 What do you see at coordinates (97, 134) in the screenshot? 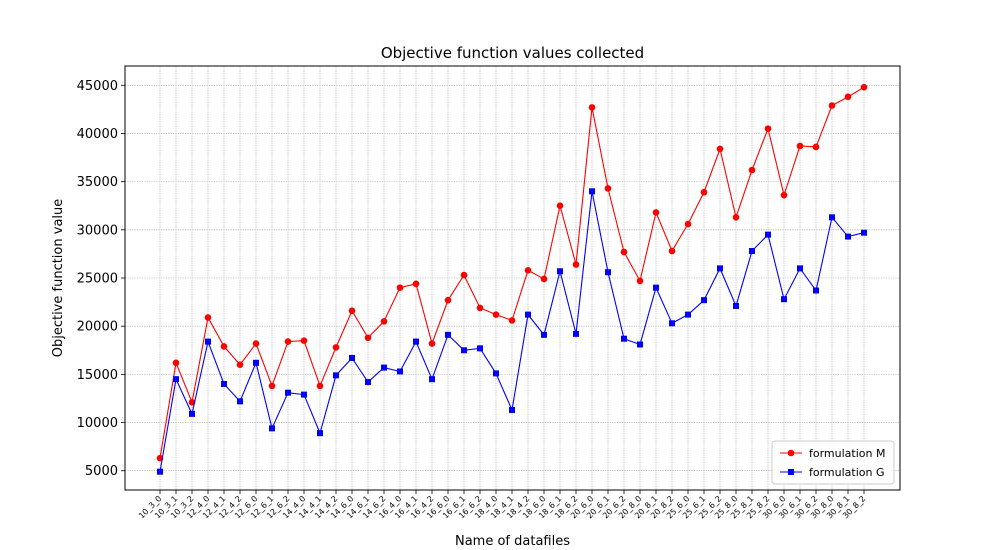
I see `y-tick-label: 40000` at bounding box center [97, 134].